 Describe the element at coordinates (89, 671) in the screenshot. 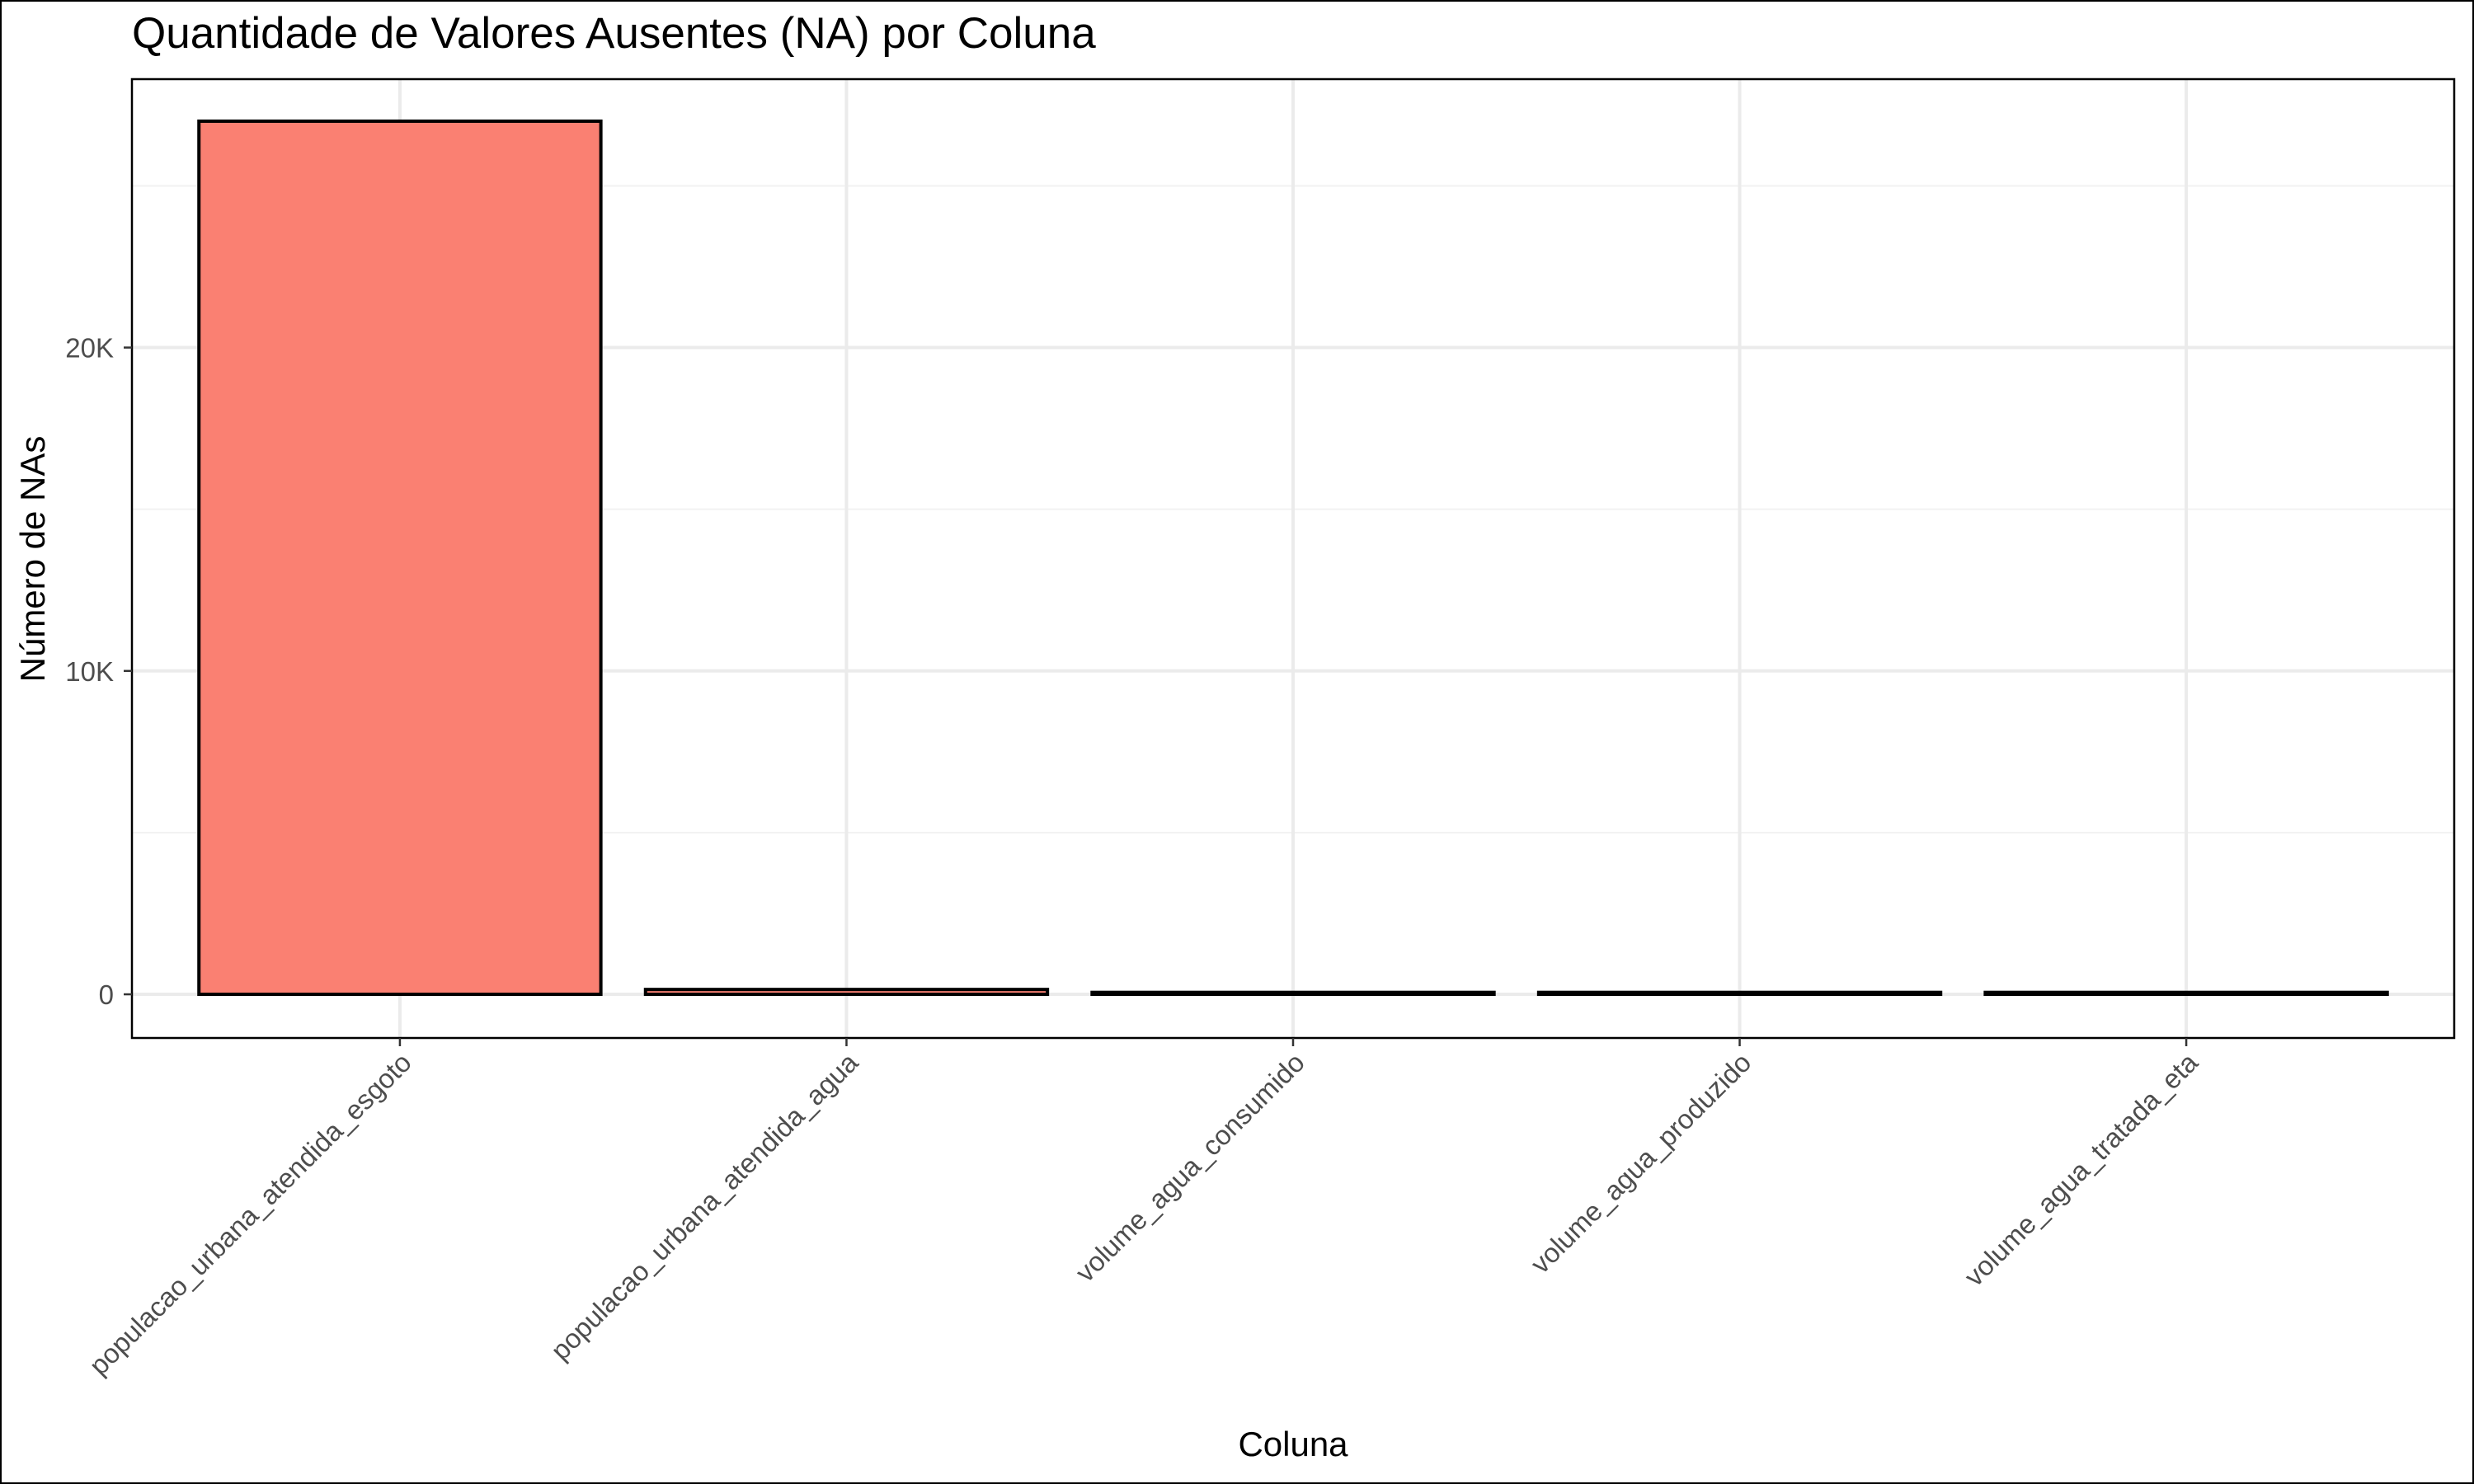

I see `y-tick-label: 10K` at that location.